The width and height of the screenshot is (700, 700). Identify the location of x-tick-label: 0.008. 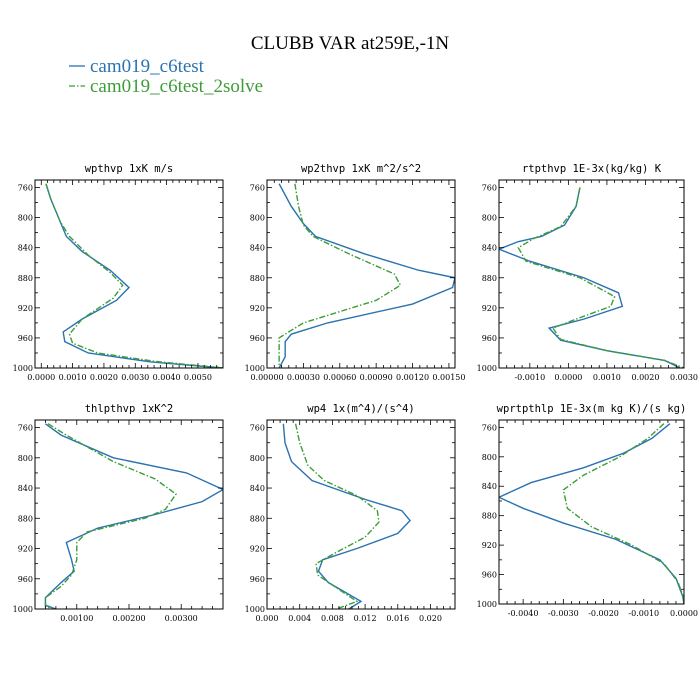
(332, 618).